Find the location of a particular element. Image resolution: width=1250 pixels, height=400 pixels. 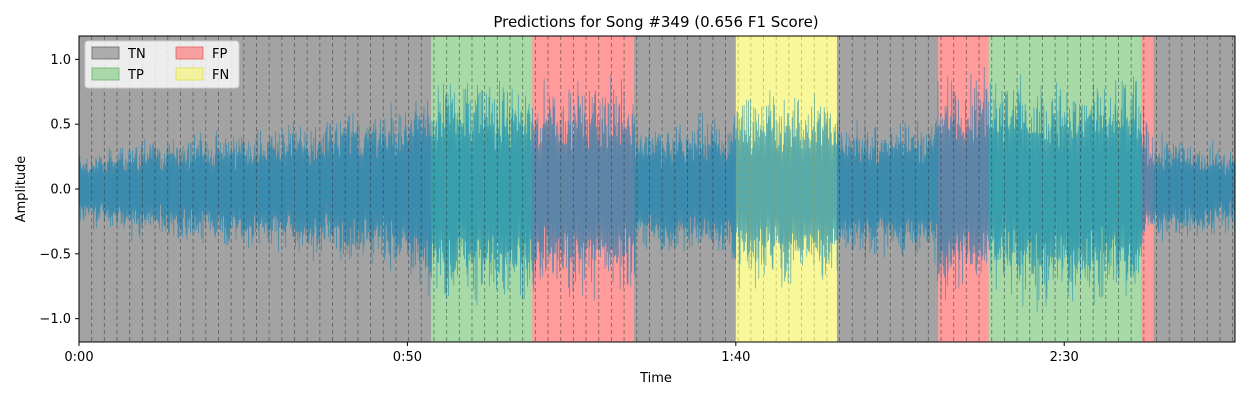

legend-swatch-fp is located at coordinates (189, 53).